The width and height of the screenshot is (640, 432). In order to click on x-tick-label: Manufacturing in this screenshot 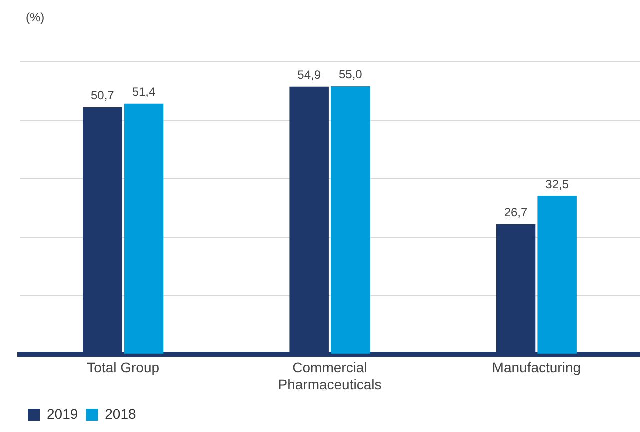, I will do `click(537, 368)`.